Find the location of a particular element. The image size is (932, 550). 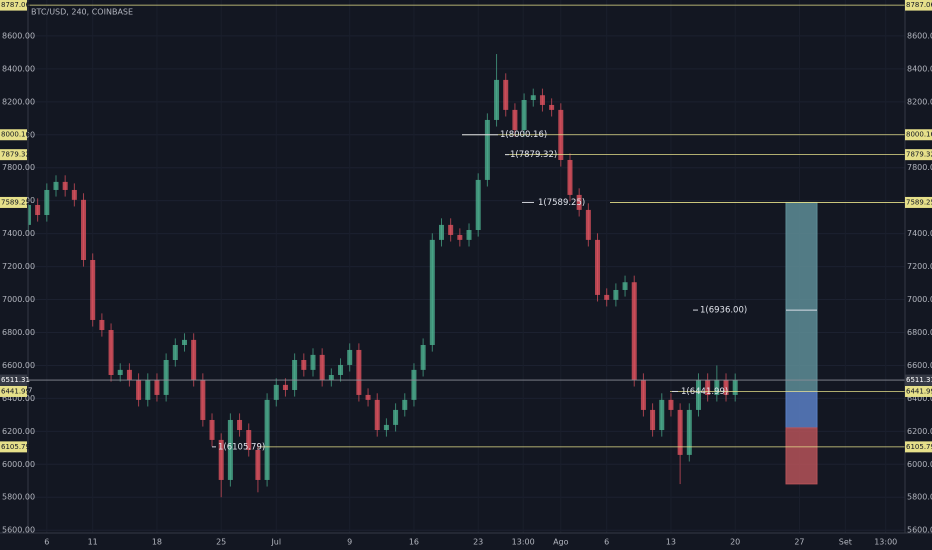

y-tick-label: 8200.00 is located at coordinates (919, 101).